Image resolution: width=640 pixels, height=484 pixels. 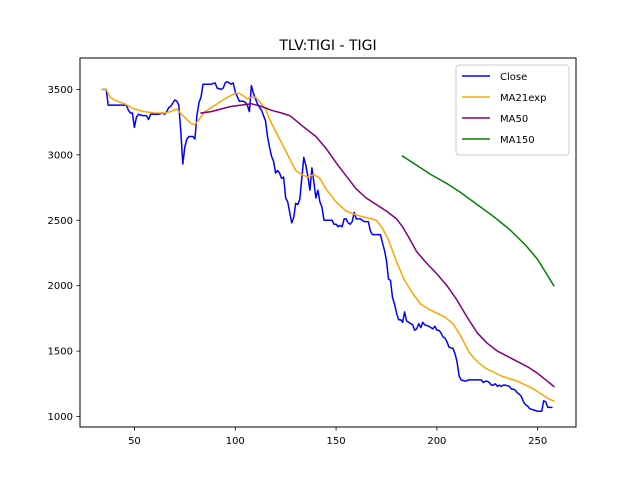 What do you see at coordinates (436, 441) in the screenshot?
I see `x-tick-label: 200` at bounding box center [436, 441].